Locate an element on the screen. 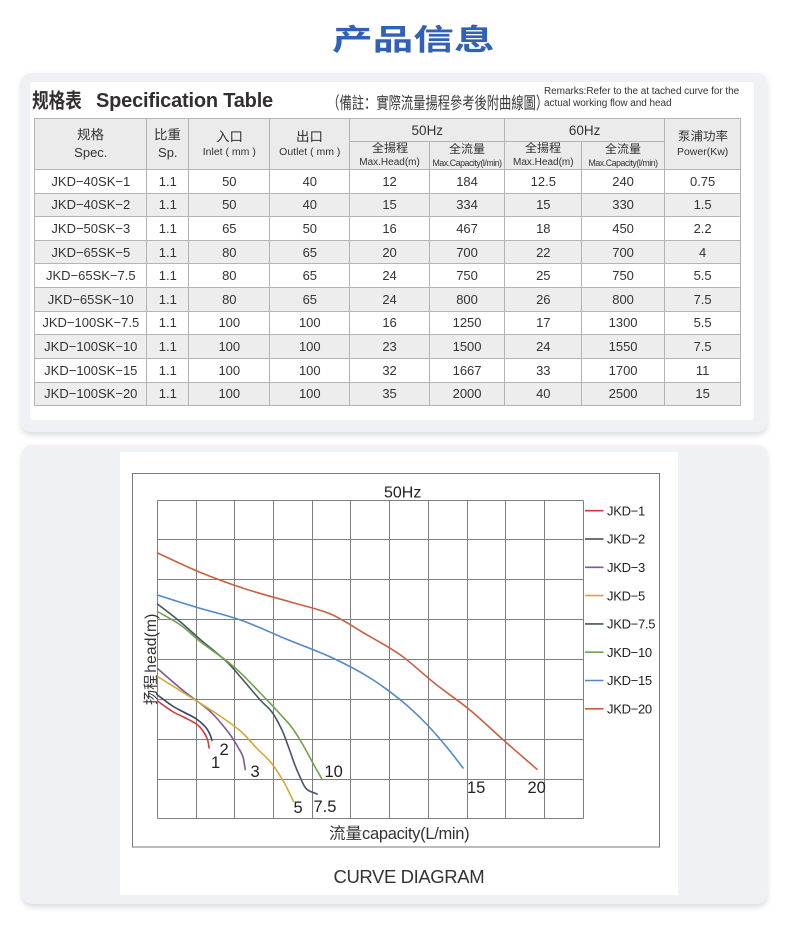 Image resolution: width=790 pixels, height=950 pixels. svg-text: JKD−5 is located at coordinates (626, 595).